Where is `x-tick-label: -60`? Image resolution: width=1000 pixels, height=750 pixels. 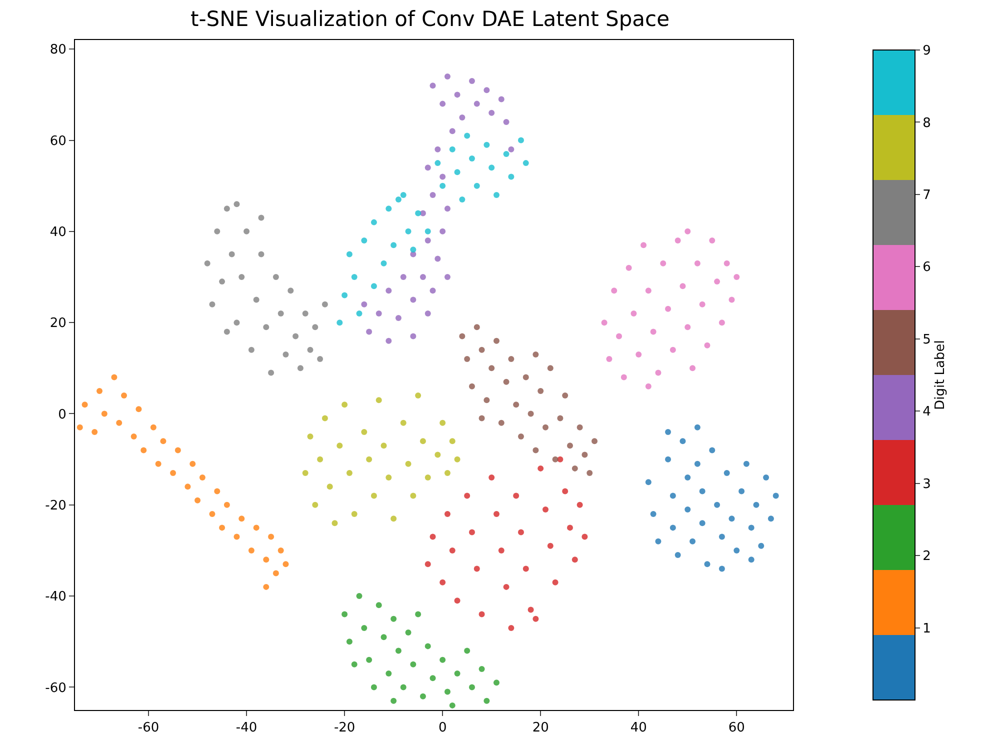 x-tick-label: -60 is located at coordinates (149, 728).